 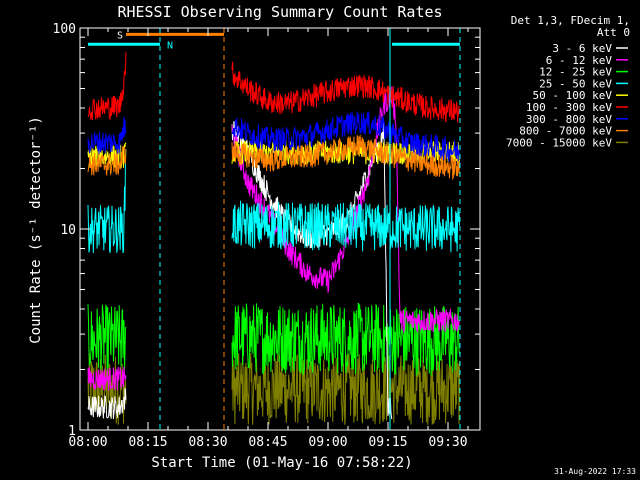 I want to click on legend-label: 25 - 50 keV, so click(x=575, y=83).